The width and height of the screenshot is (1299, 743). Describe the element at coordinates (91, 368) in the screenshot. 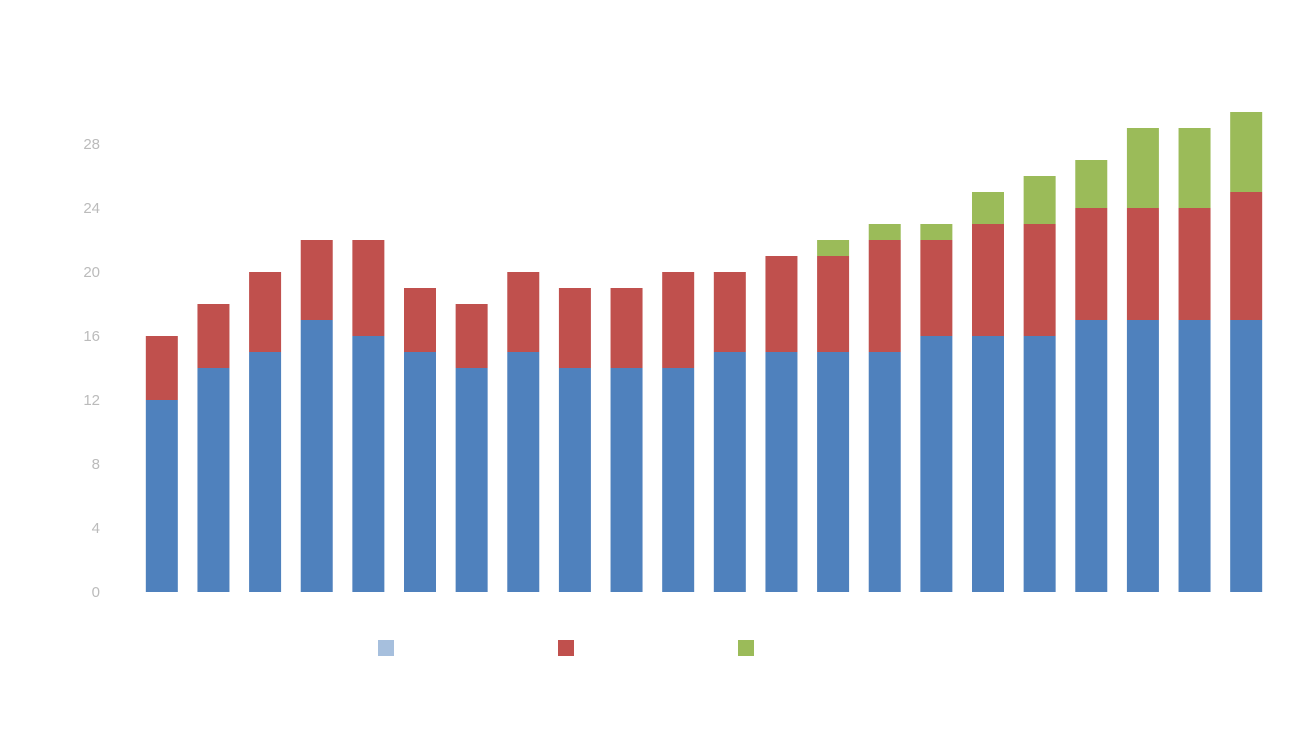

I see `y-axis: 0 4 8 12 16 20 24 28` at that location.